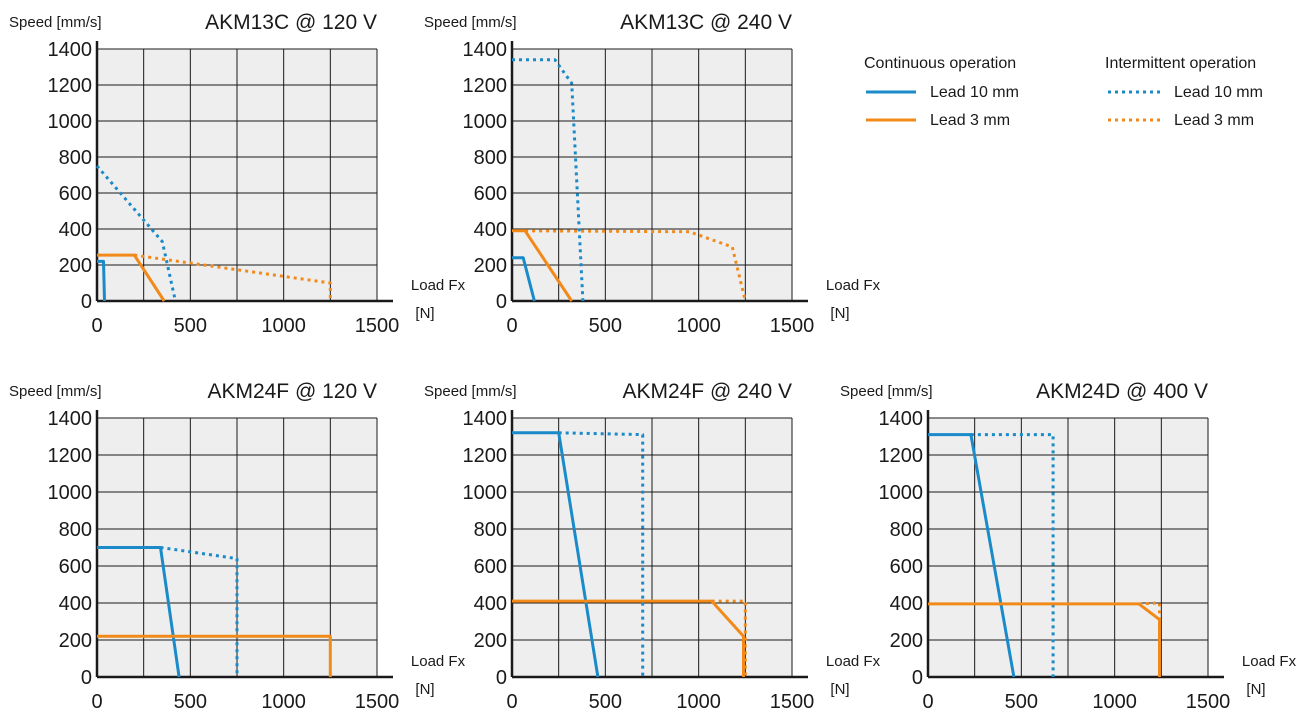  Describe the element at coordinates (707, 391) in the screenshot. I see `chart-title: AKM24F @ 240 V` at that location.